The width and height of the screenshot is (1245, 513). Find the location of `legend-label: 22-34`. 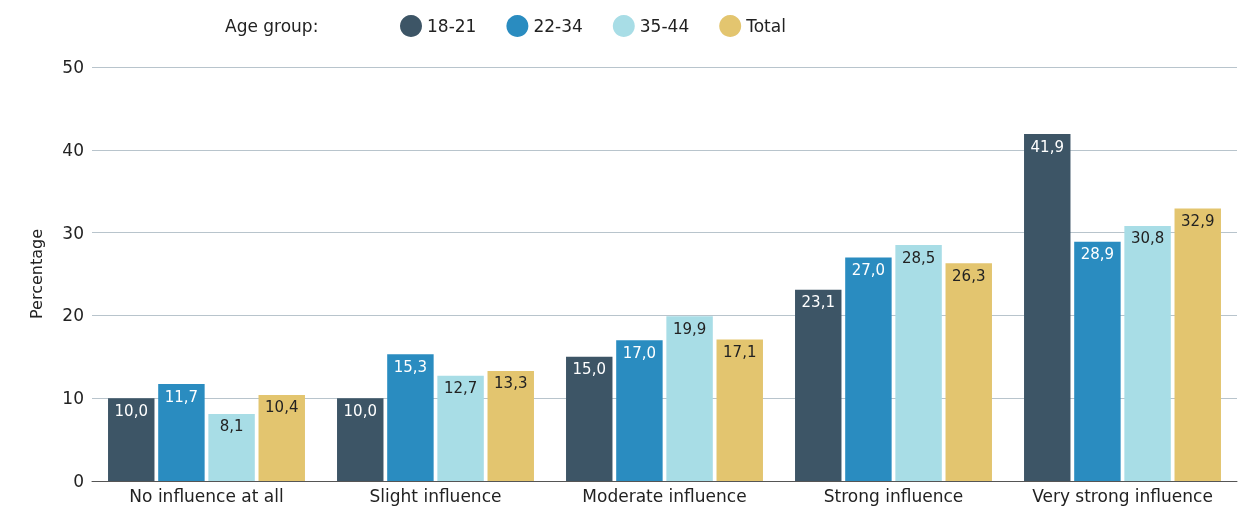

legend-label: 22-34 is located at coordinates (558, 26).